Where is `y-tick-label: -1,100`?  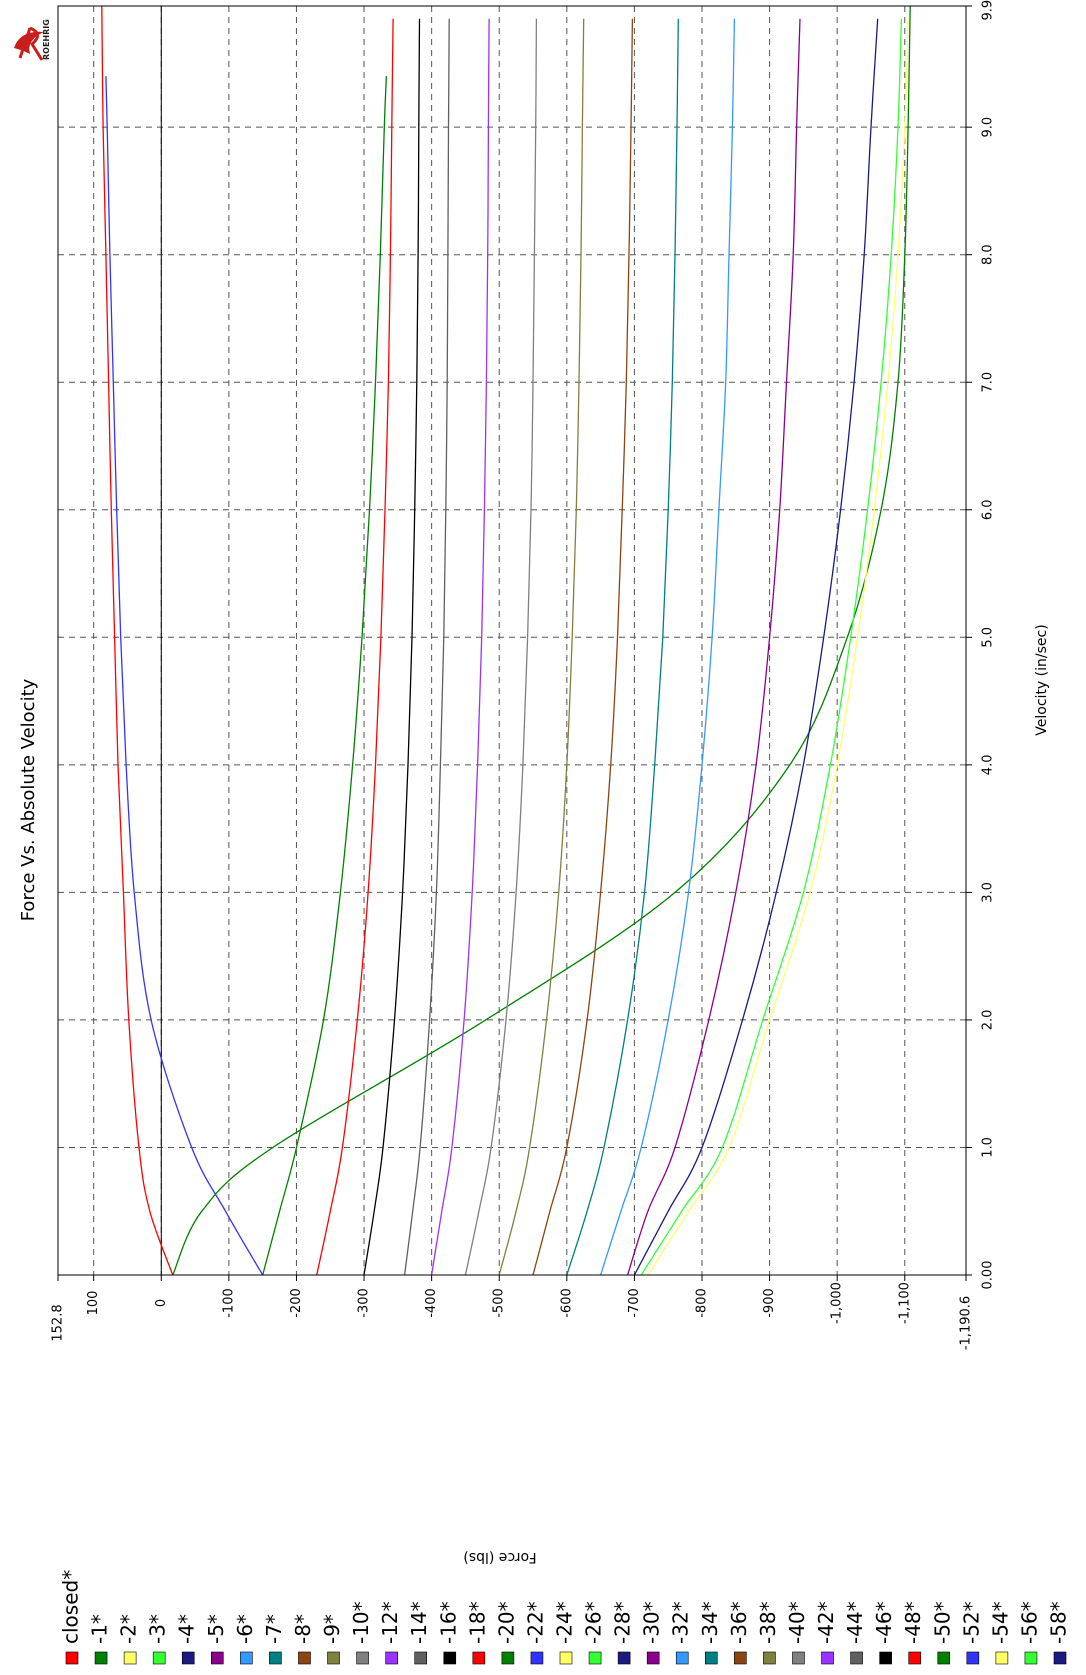
y-tick-label: -1,100 is located at coordinates (904, 1303).